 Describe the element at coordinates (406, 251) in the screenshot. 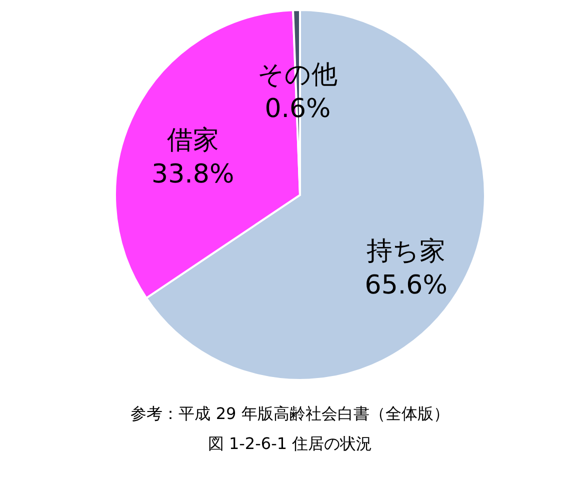

I see `slice-label: 持ち家` at that location.